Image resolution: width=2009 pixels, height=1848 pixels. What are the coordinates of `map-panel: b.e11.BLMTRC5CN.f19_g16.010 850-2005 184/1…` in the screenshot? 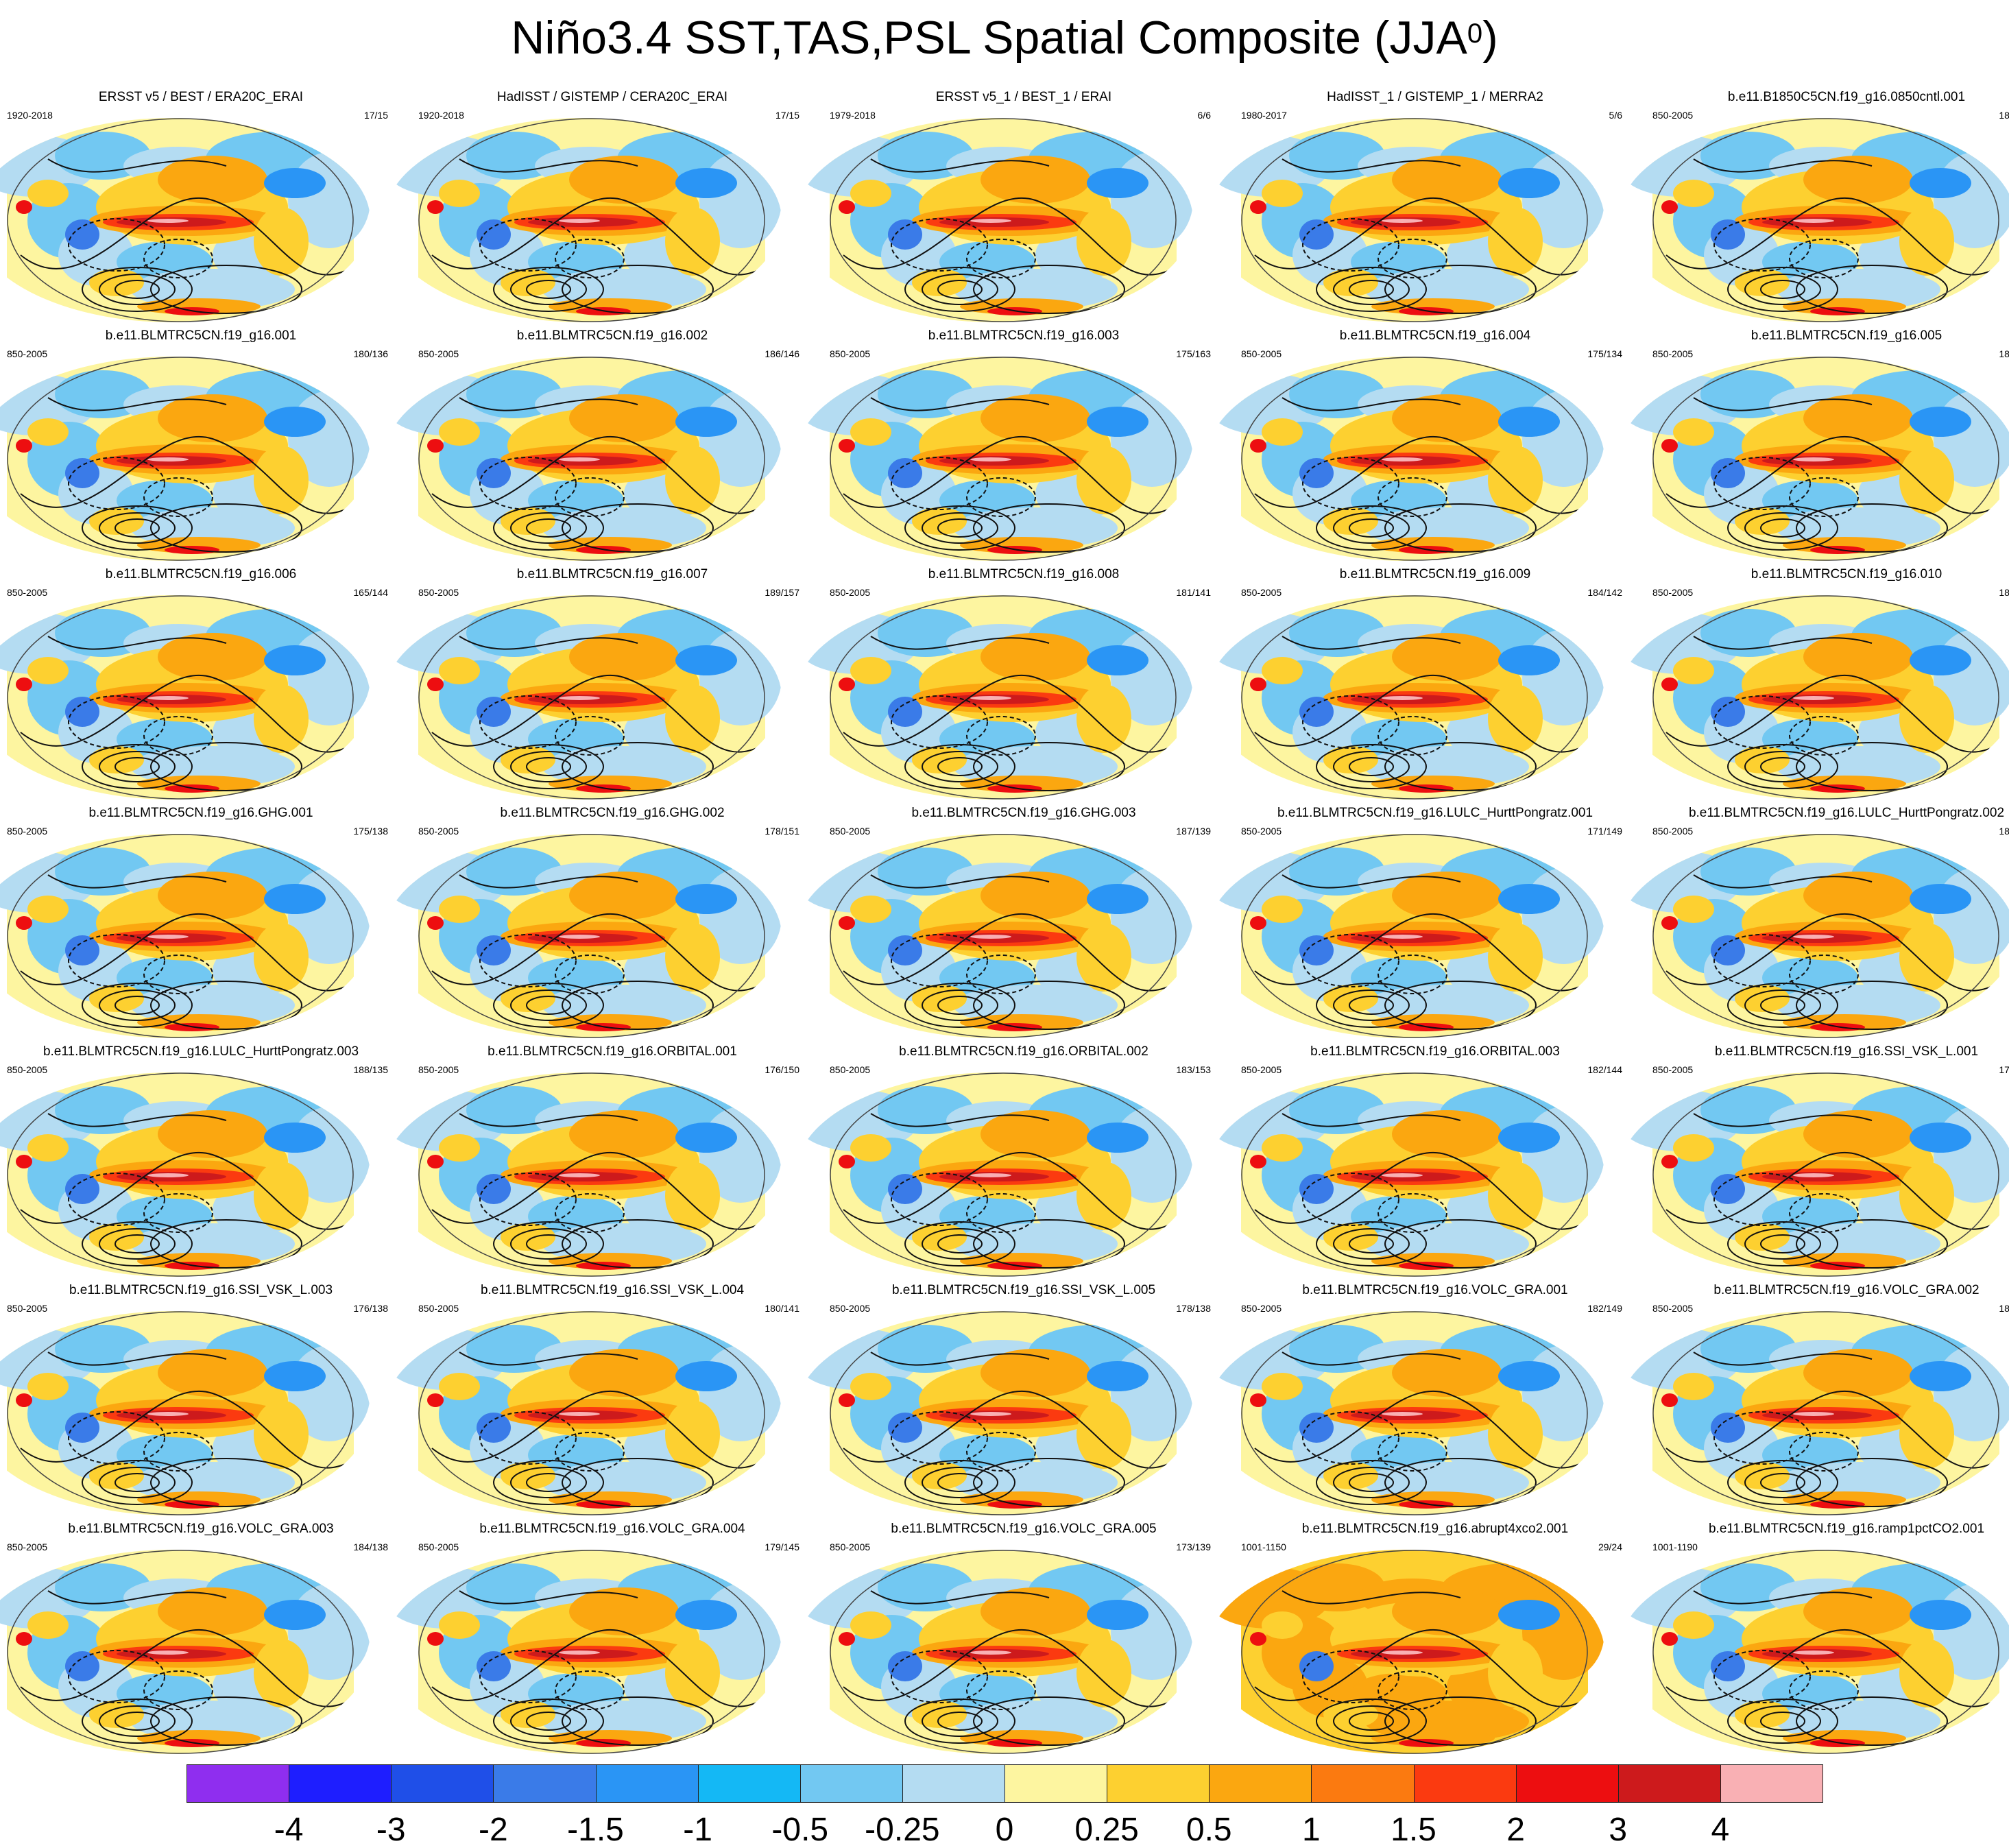 It's located at (1813, 683).